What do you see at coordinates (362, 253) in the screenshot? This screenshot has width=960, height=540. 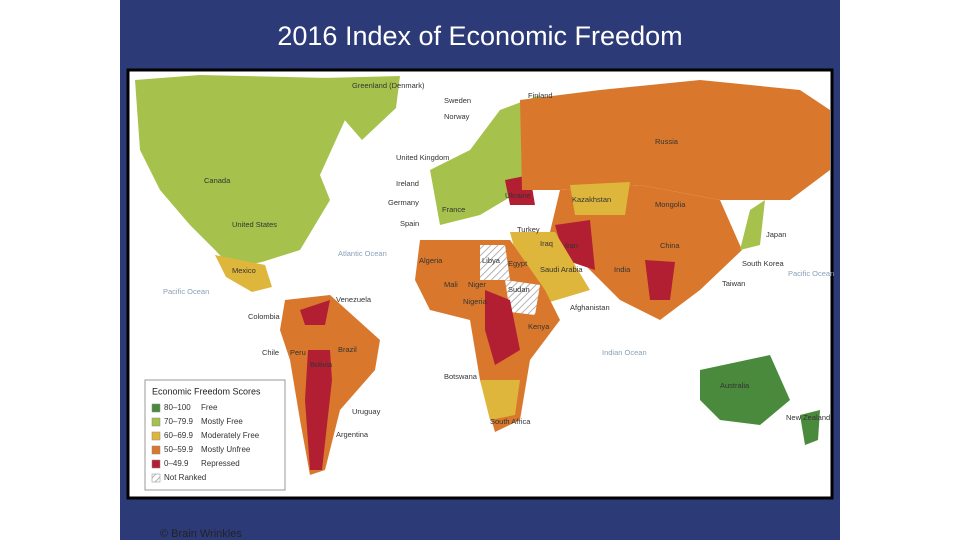 I see `country-label: Atlantic Ocean` at bounding box center [362, 253].